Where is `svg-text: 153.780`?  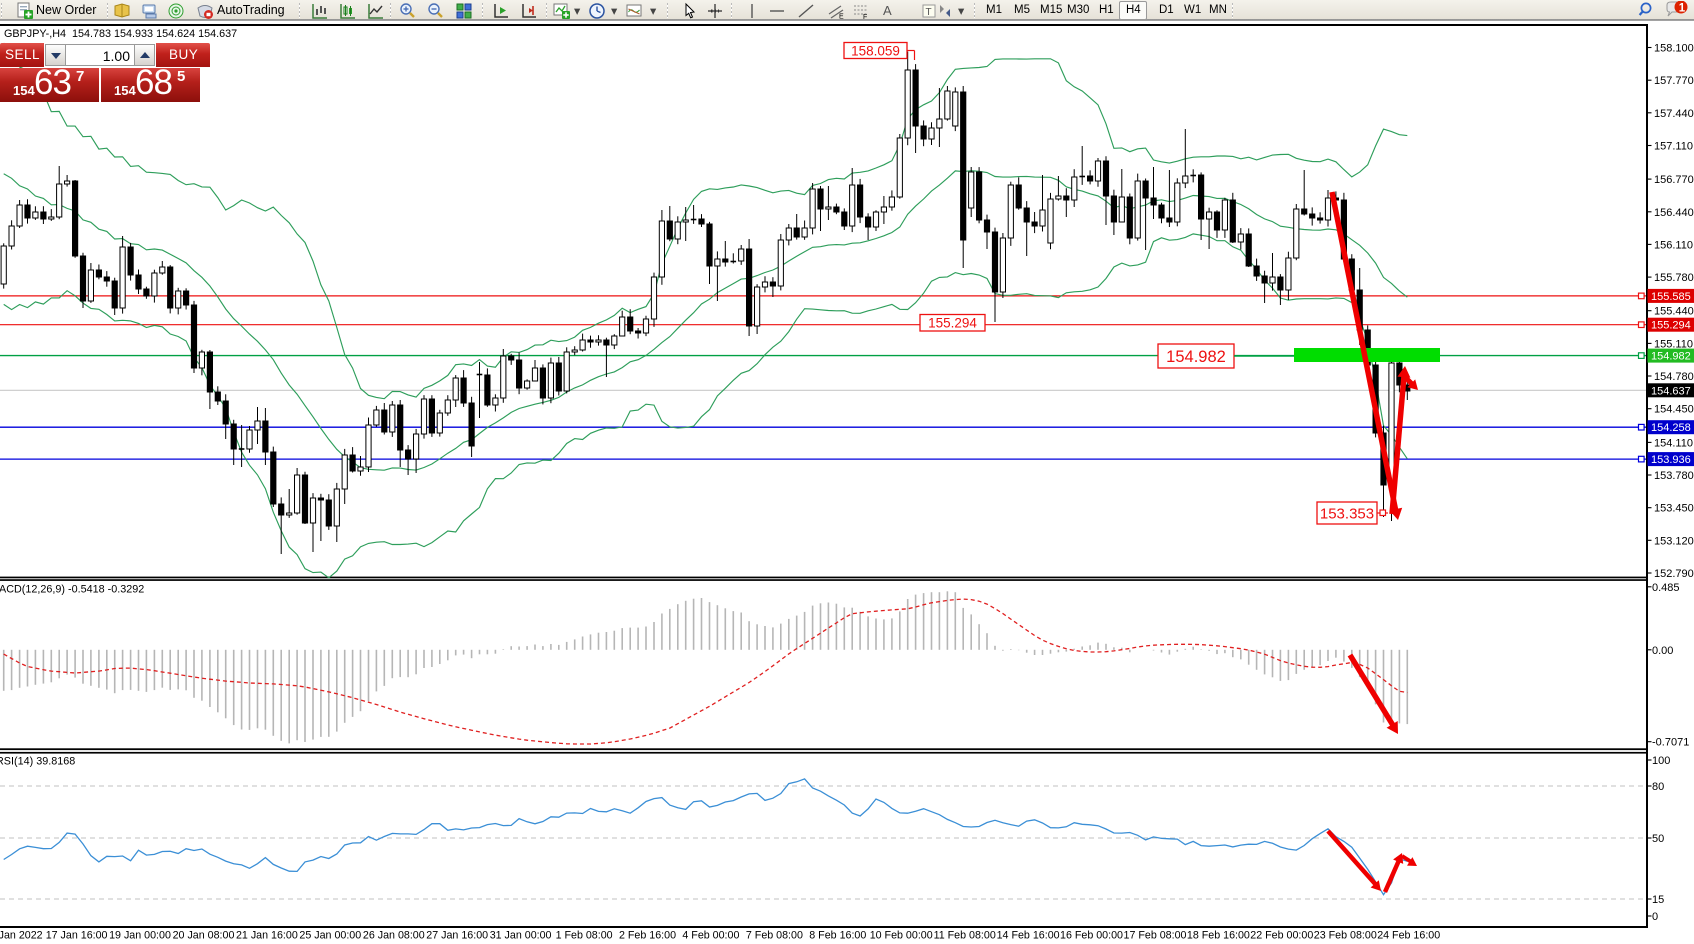
svg-text: 153.780 is located at coordinates (1674, 476).